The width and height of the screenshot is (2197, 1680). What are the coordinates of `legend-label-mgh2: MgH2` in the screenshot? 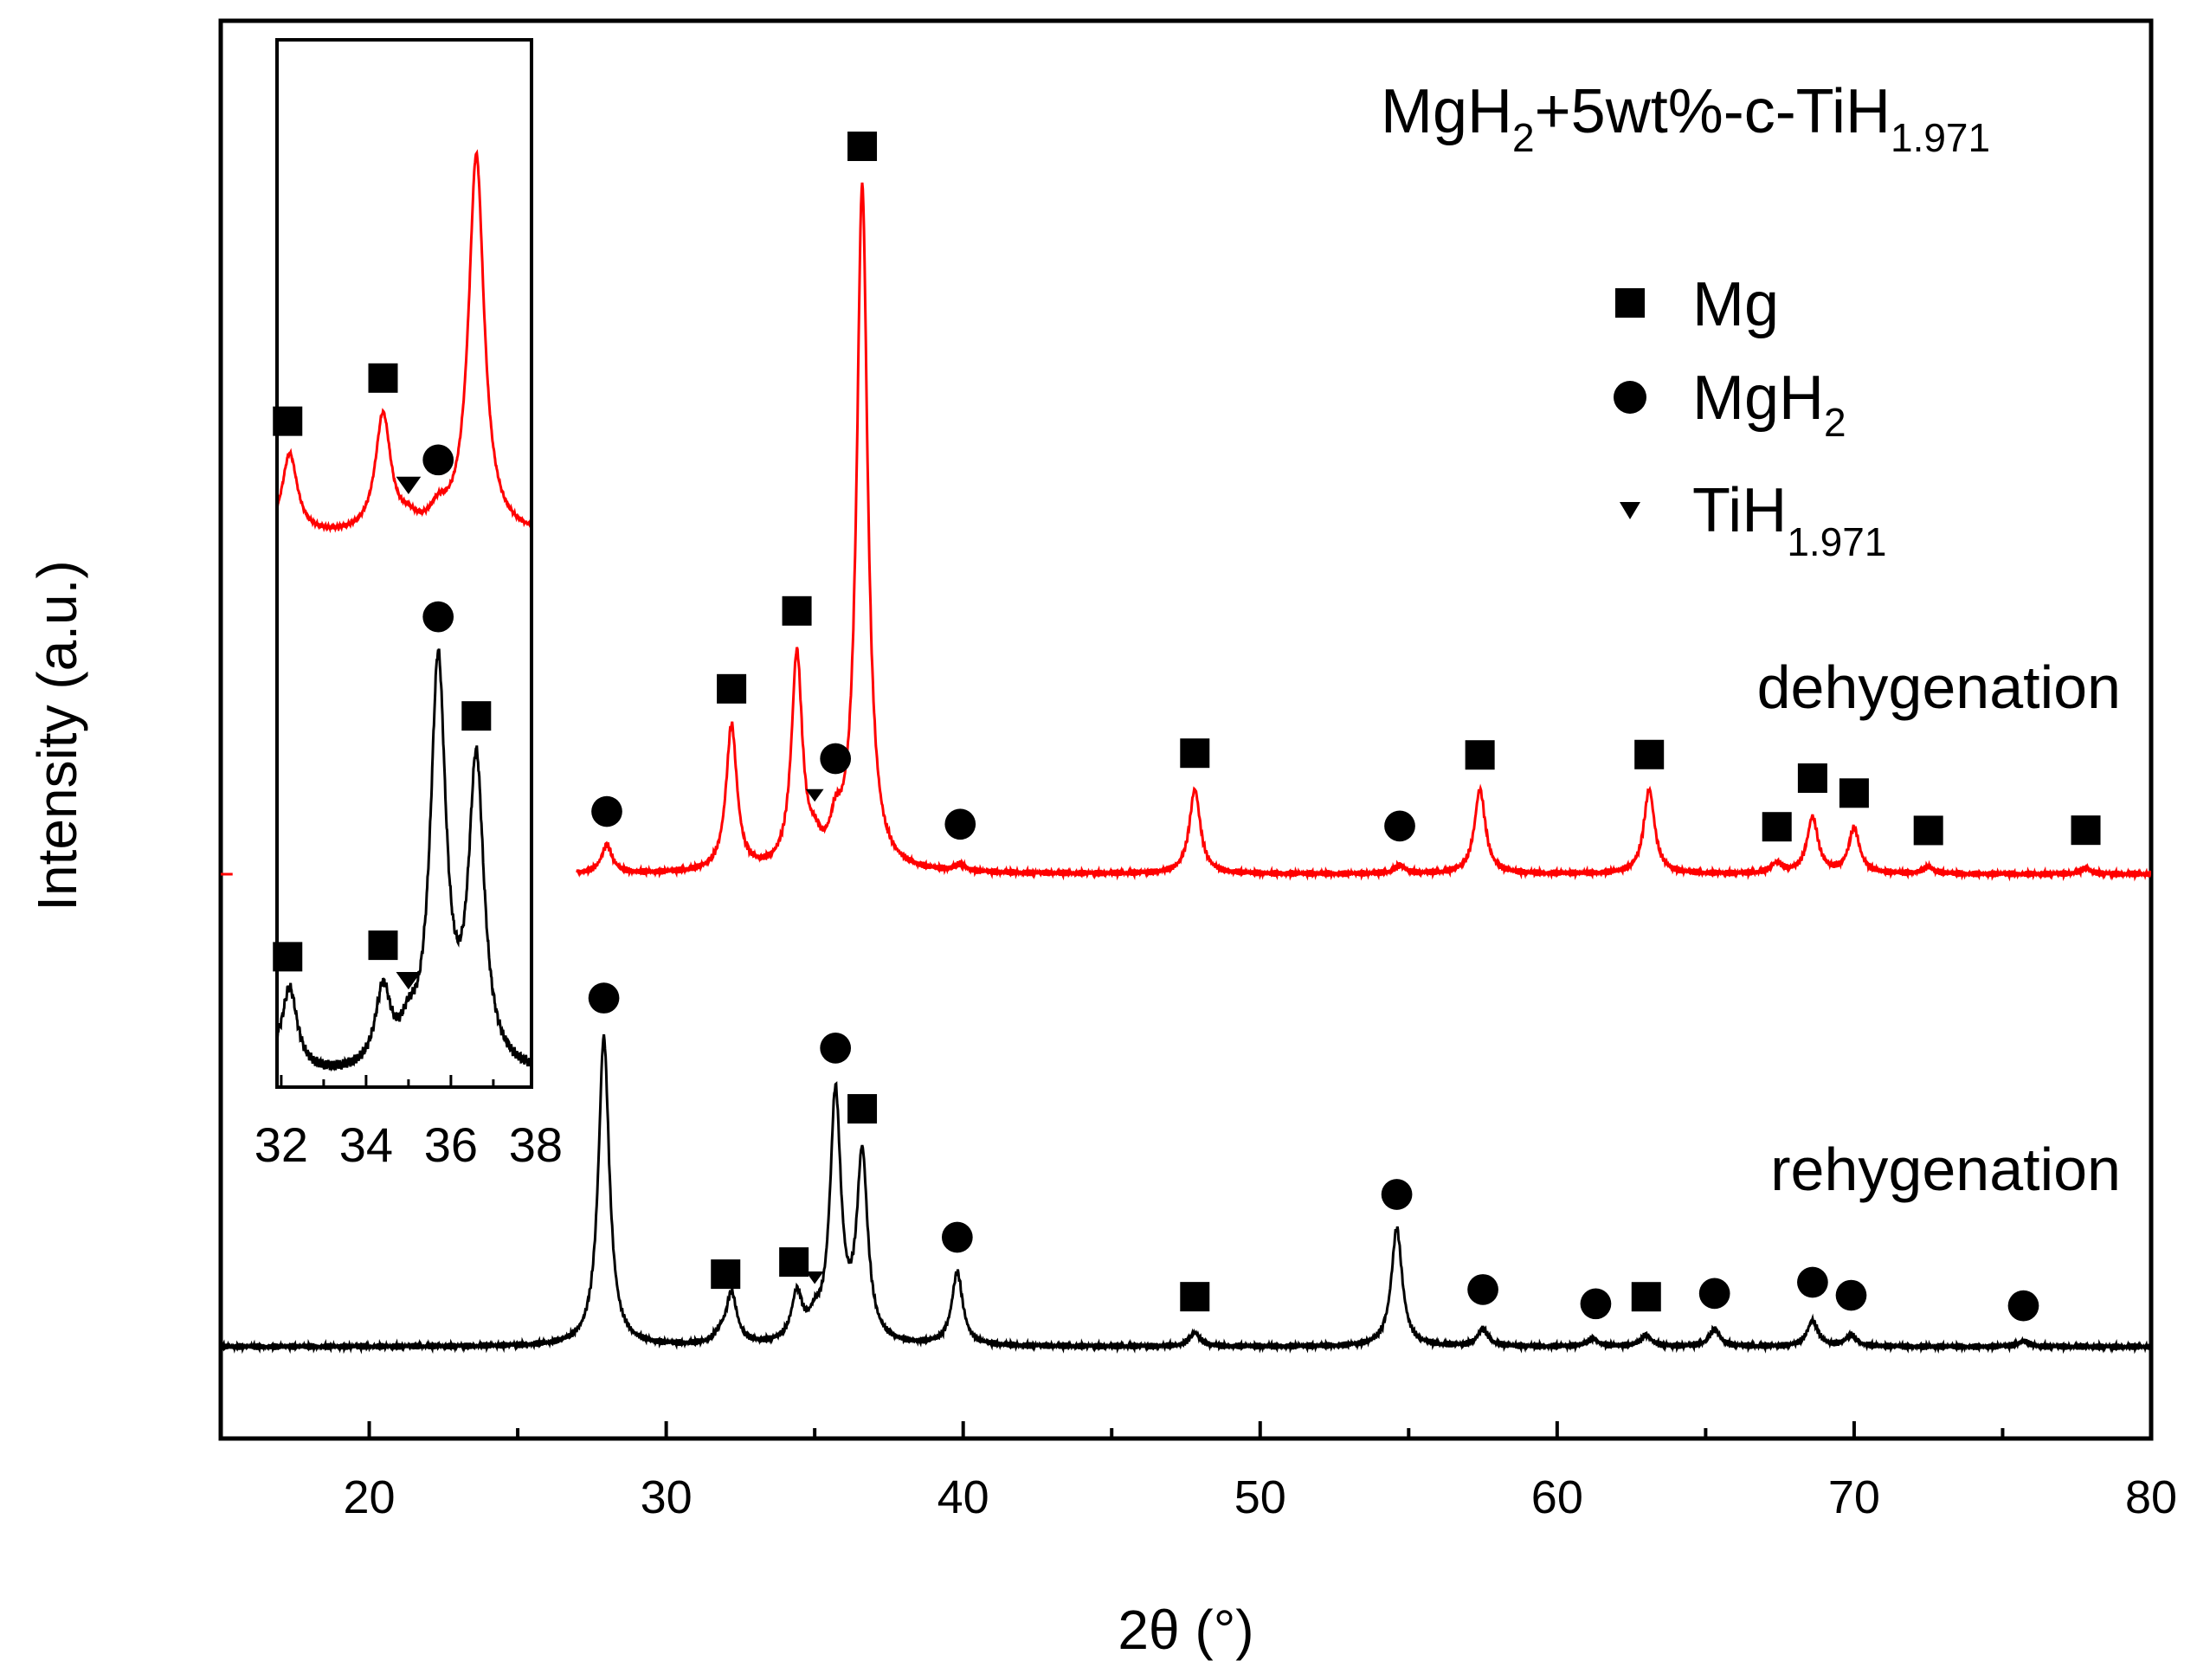 It's located at (1769, 404).